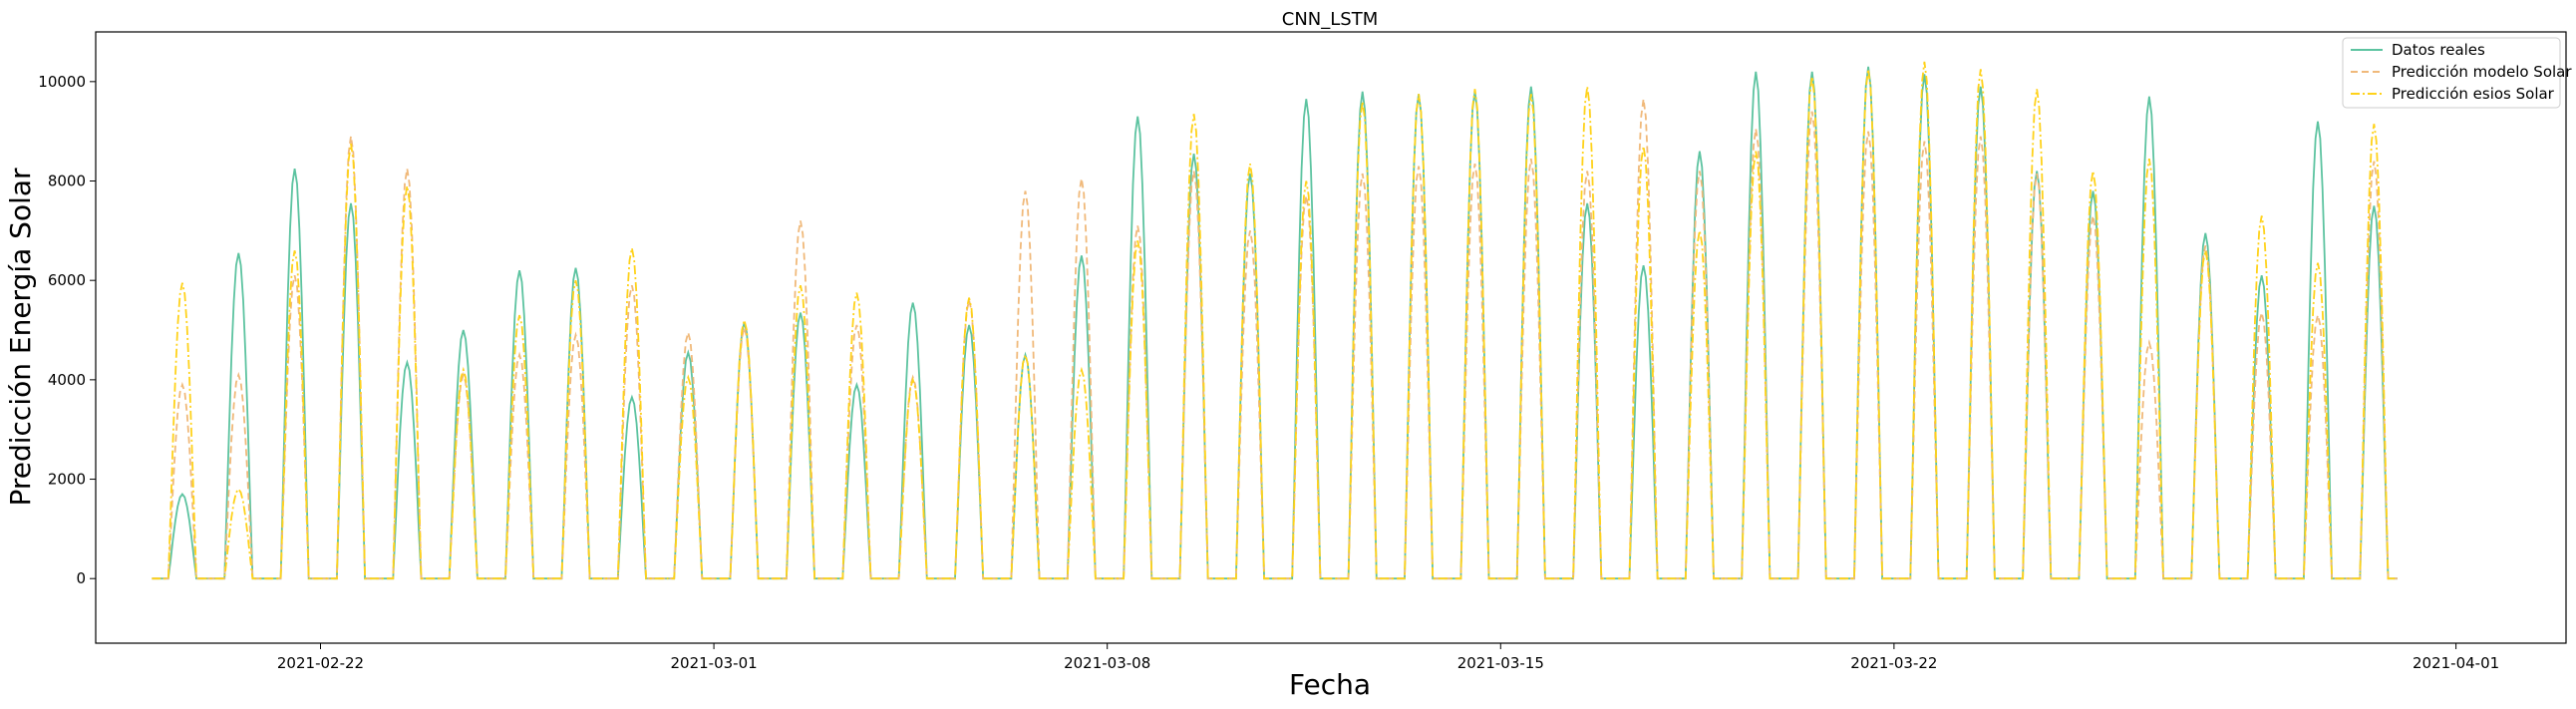 This screenshot has width=2576, height=709. What do you see at coordinates (1893, 663) in the screenshot?
I see `x-tick-label-4: 2021-03-22` at bounding box center [1893, 663].